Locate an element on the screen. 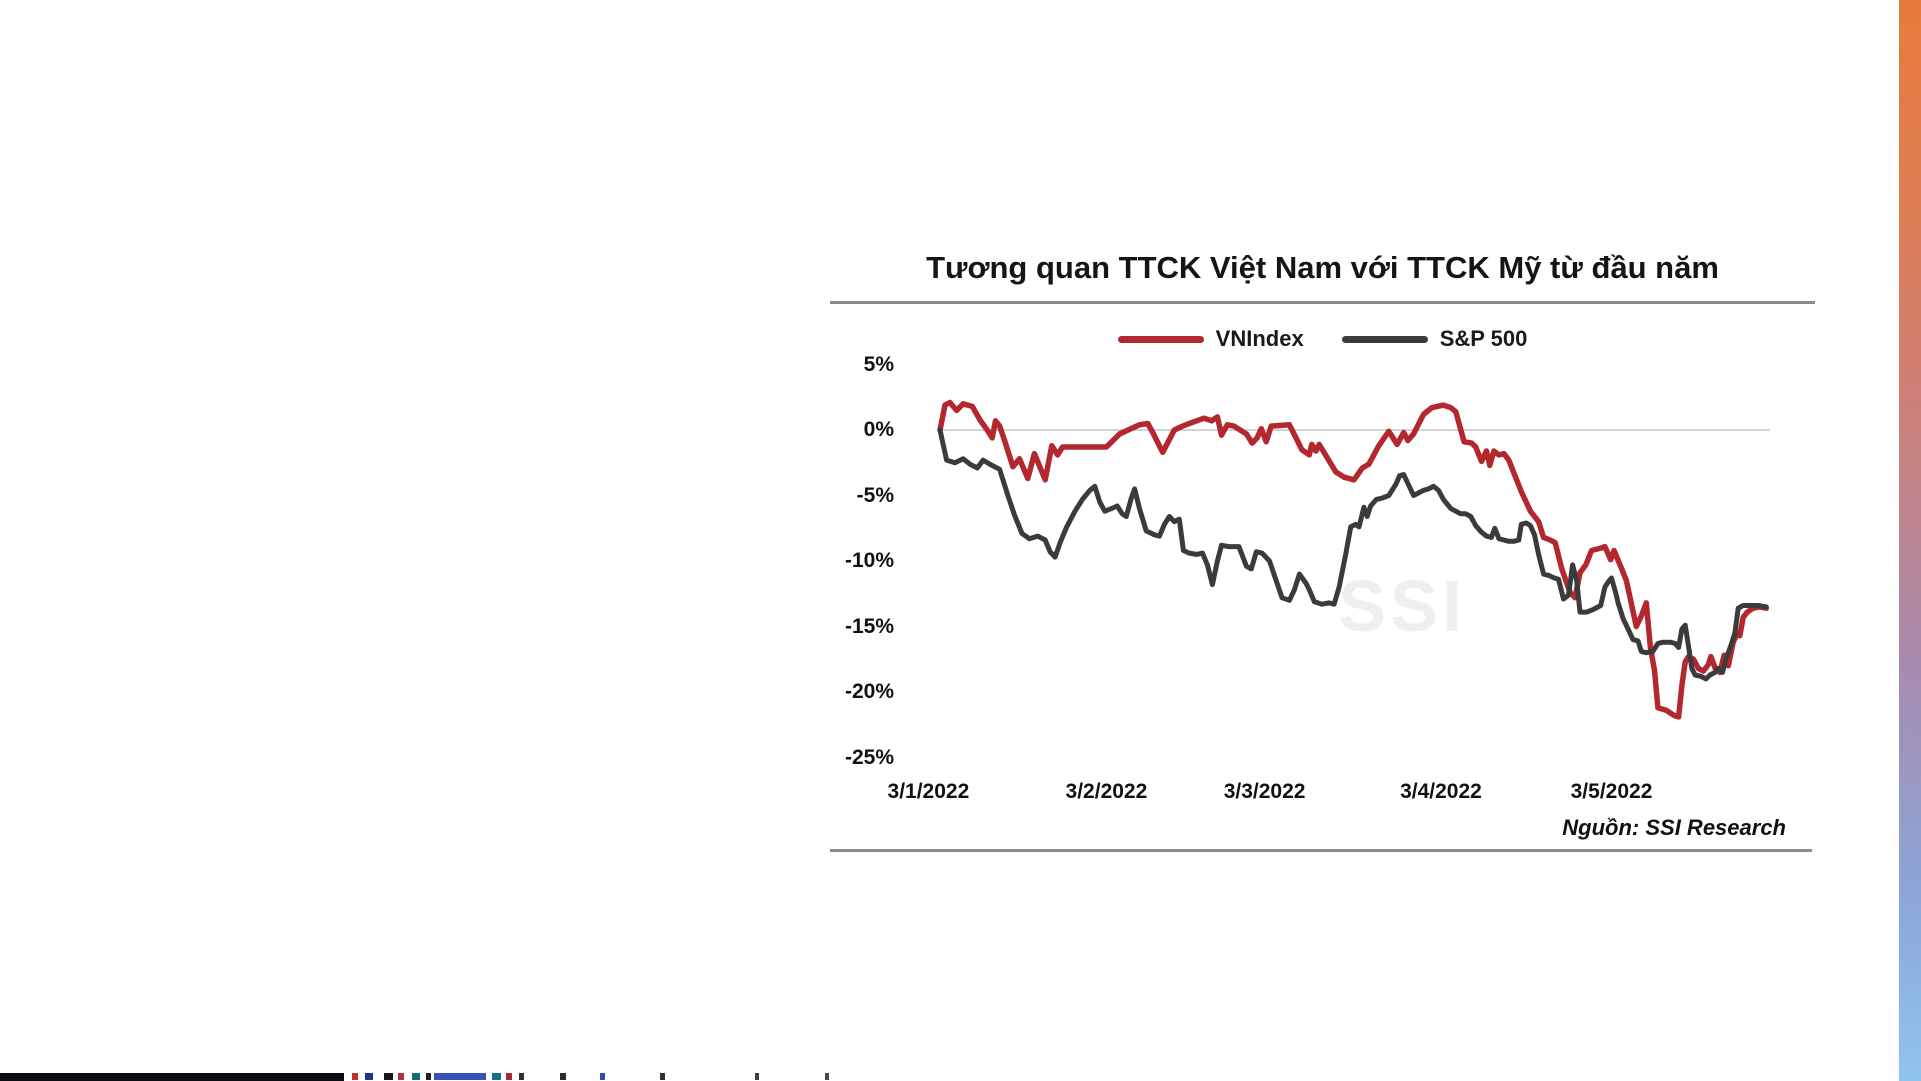 The width and height of the screenshot is (1921, 1081). y-tick-label: 5% is located at coordinates (878, 364).